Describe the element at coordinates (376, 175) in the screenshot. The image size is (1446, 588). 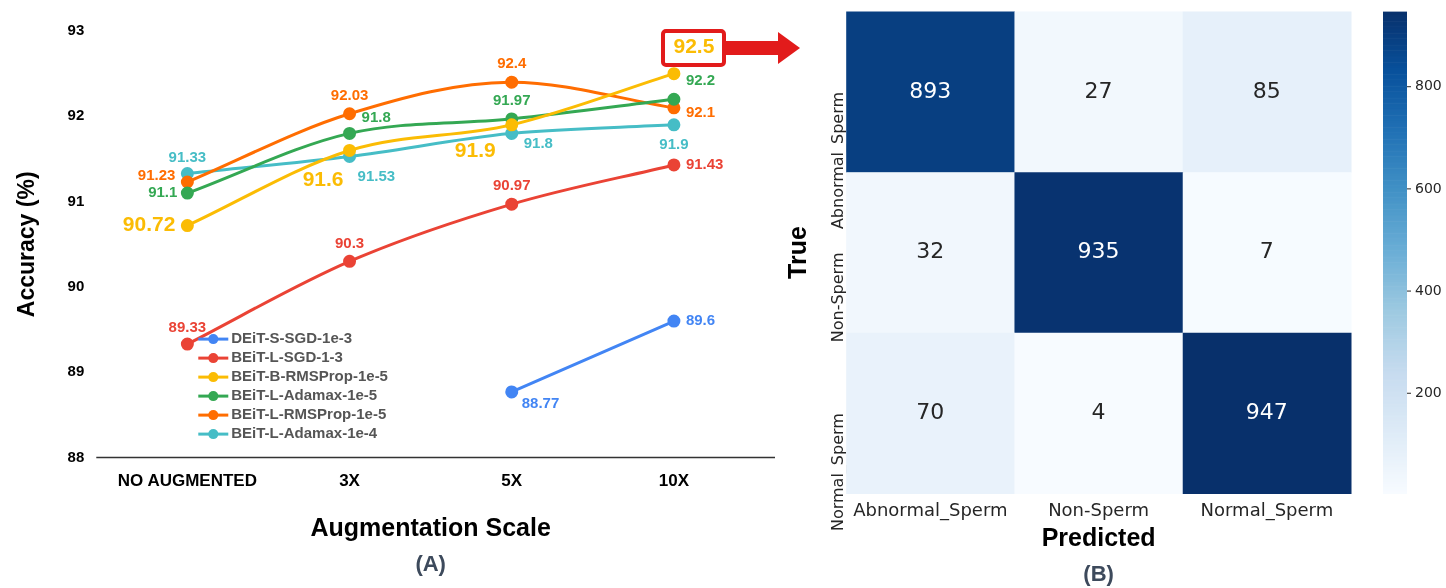
I see `data-label: 91.53` at that location.